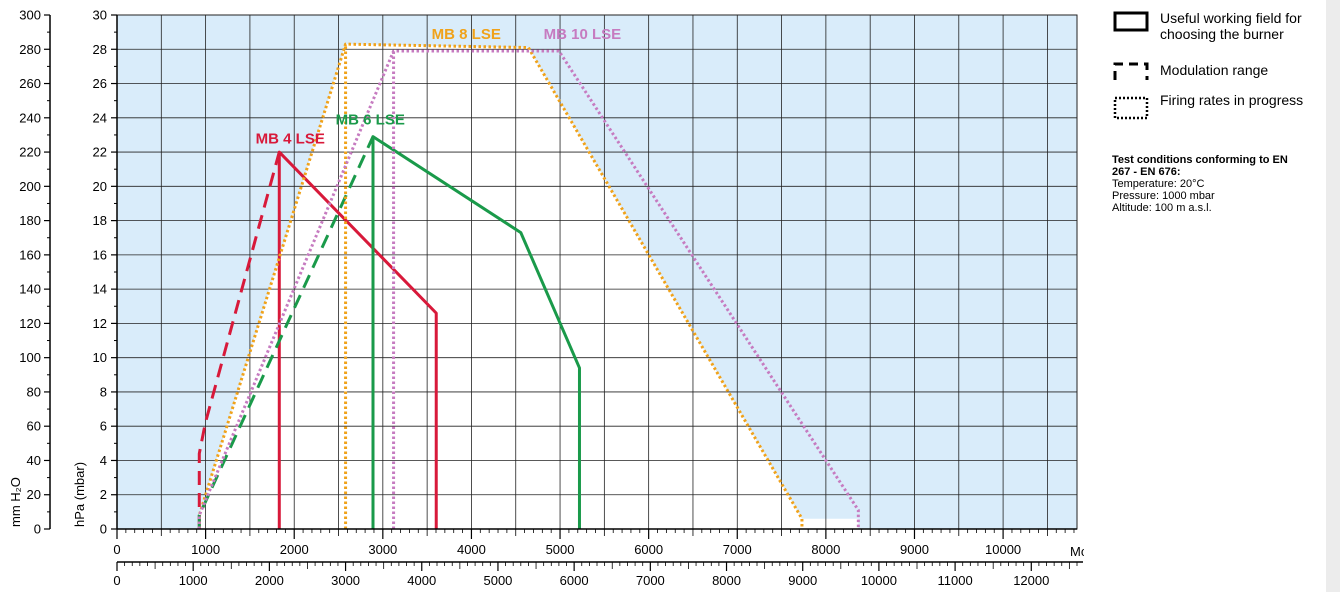 This screenshot has width=1340, height=592. I want to click on y-outer-tick-label: 160, so click(30, 254).